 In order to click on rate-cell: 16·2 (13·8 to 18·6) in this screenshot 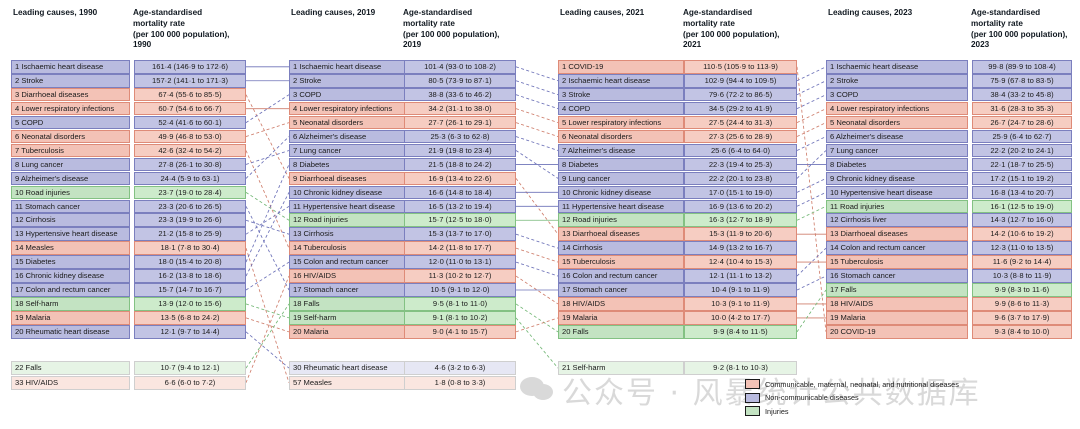, I will do `click(190, 276)`.